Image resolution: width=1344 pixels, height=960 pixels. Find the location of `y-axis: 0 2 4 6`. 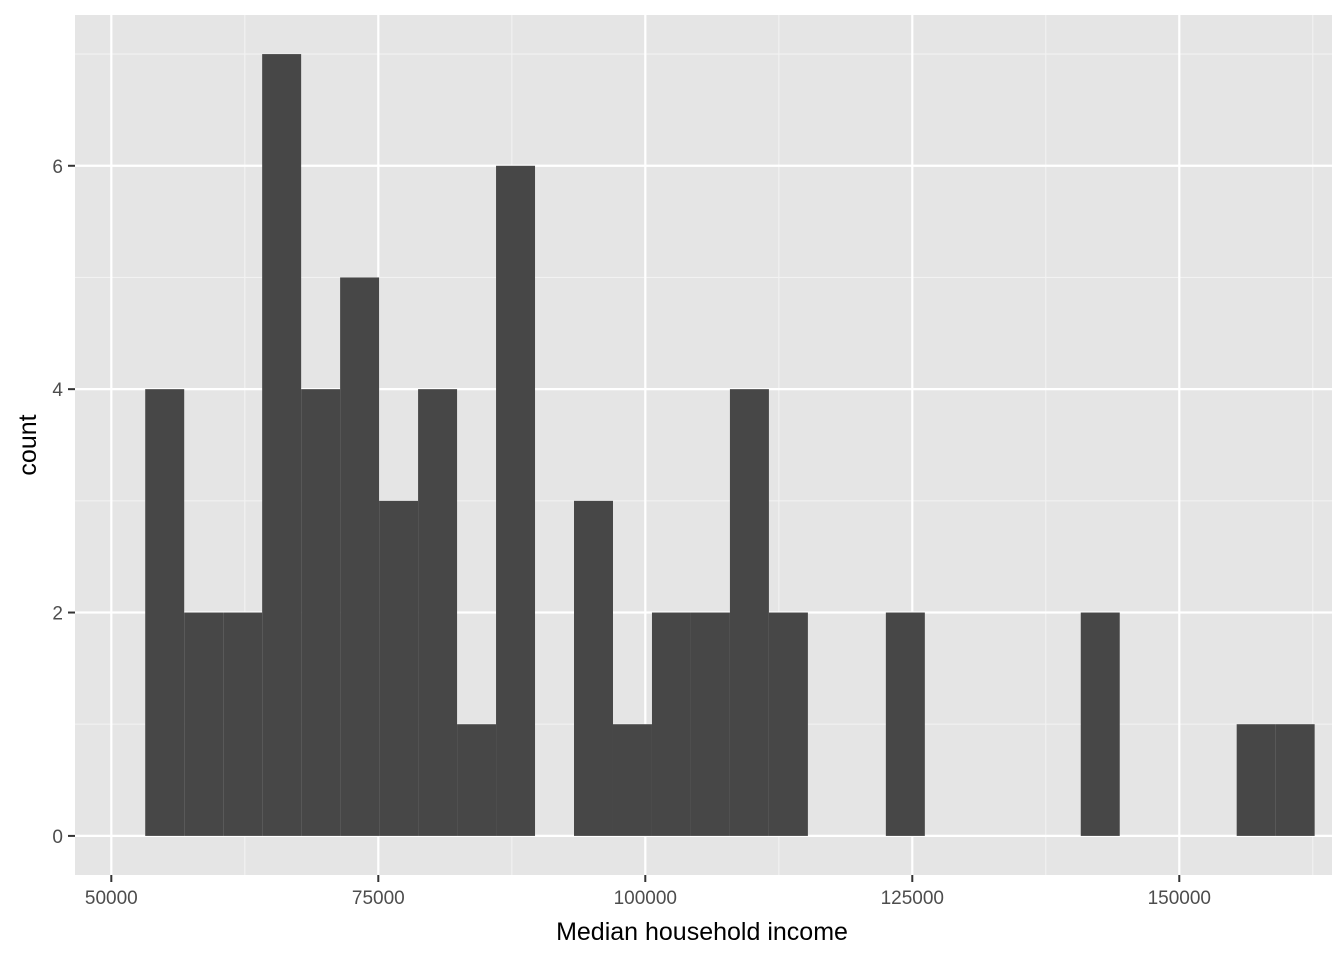

y-axis: 0 2 4 6 is located at coordinates (63, 502).